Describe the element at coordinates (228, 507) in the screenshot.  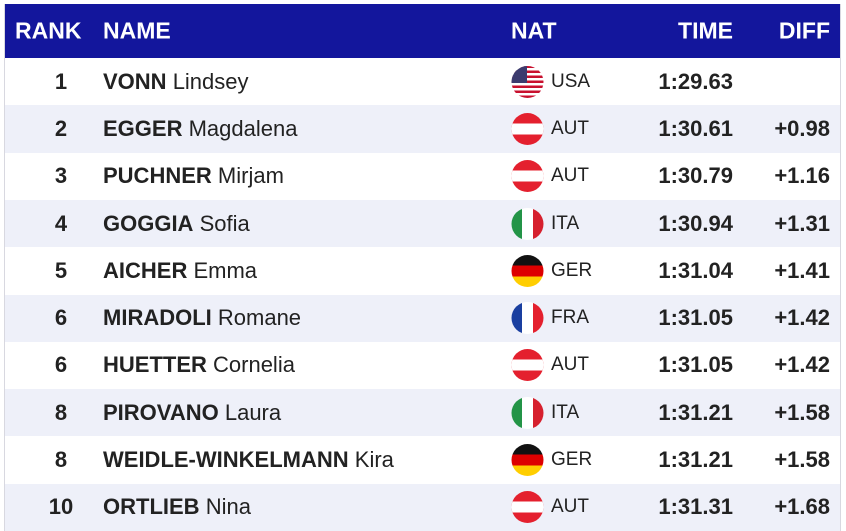
I see `firstname: Nina` at that location.